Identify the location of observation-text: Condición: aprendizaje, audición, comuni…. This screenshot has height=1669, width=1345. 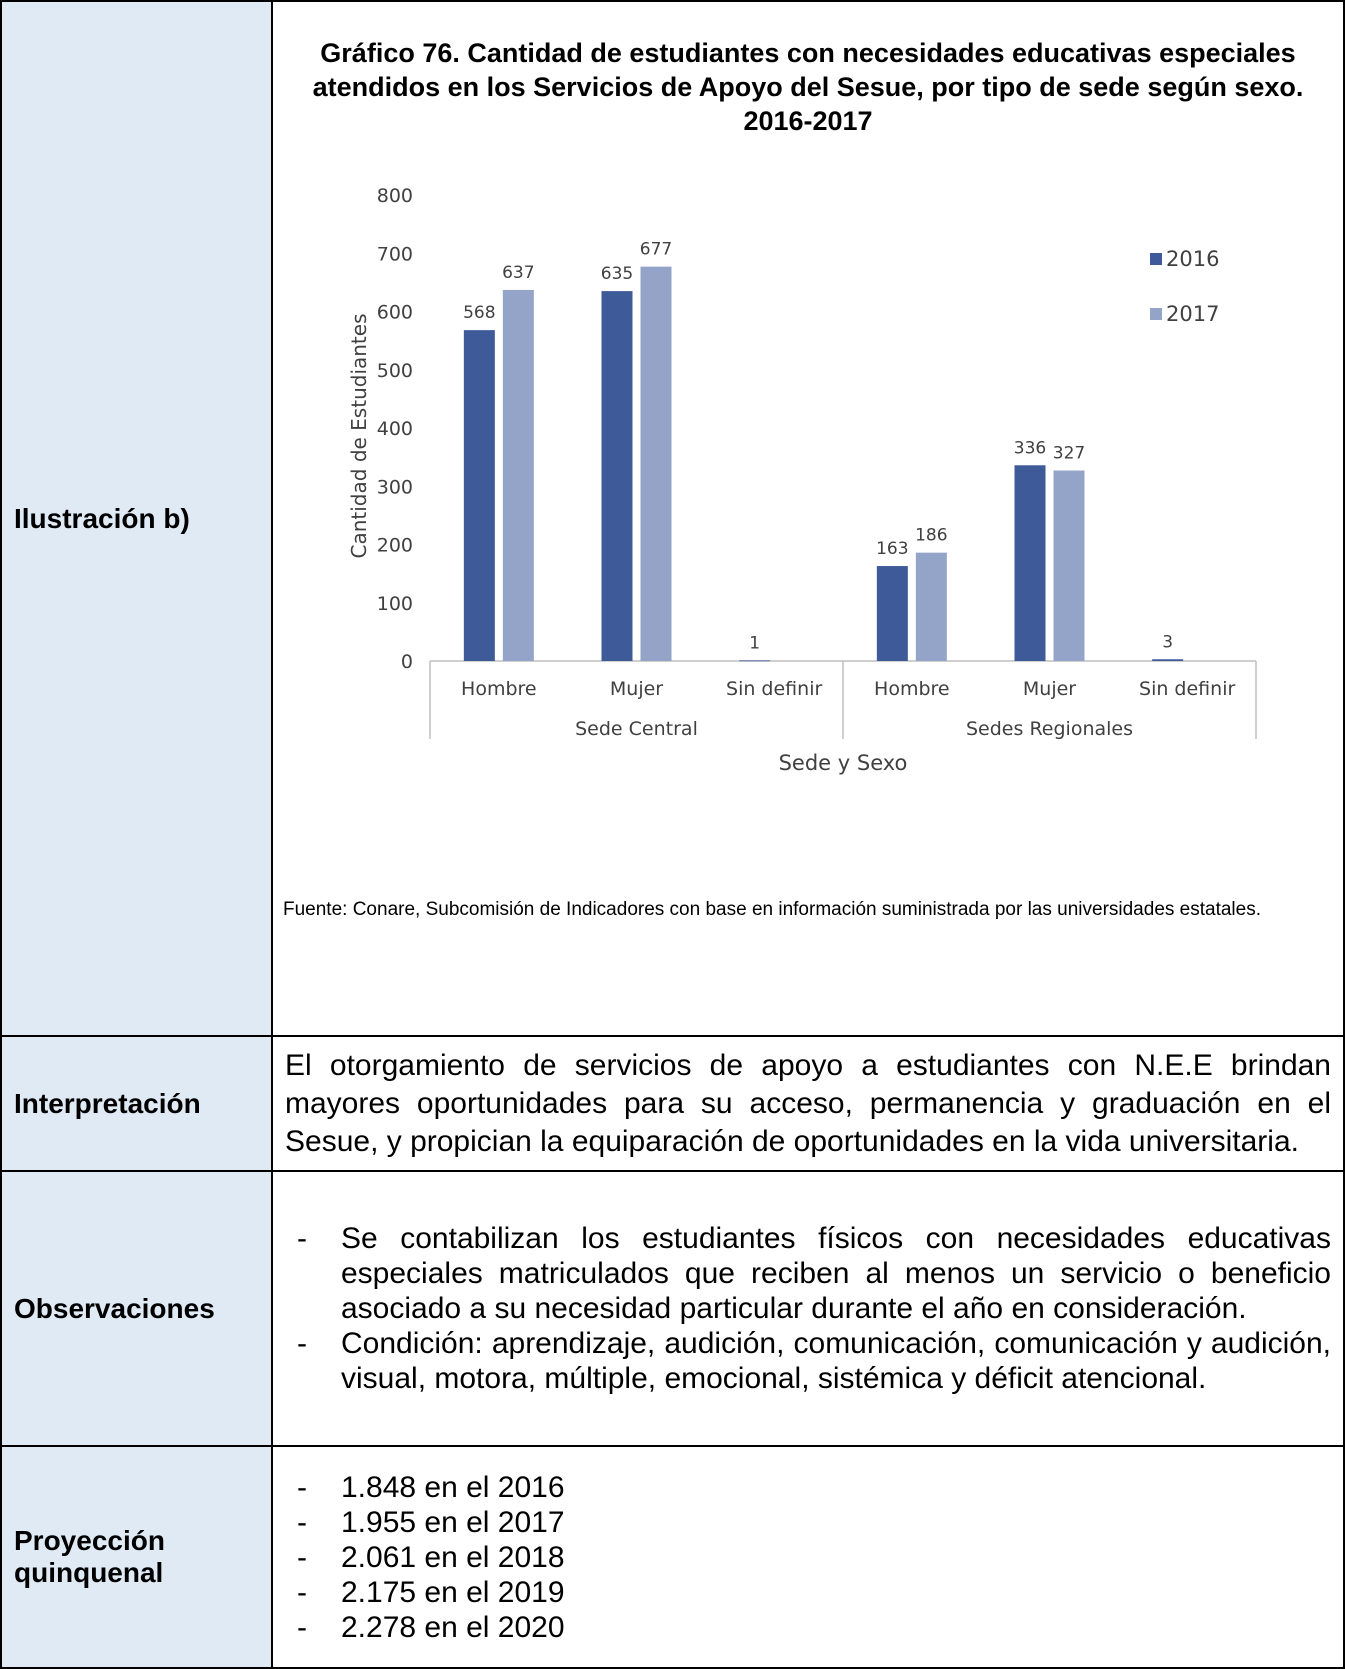
(836, 1361).